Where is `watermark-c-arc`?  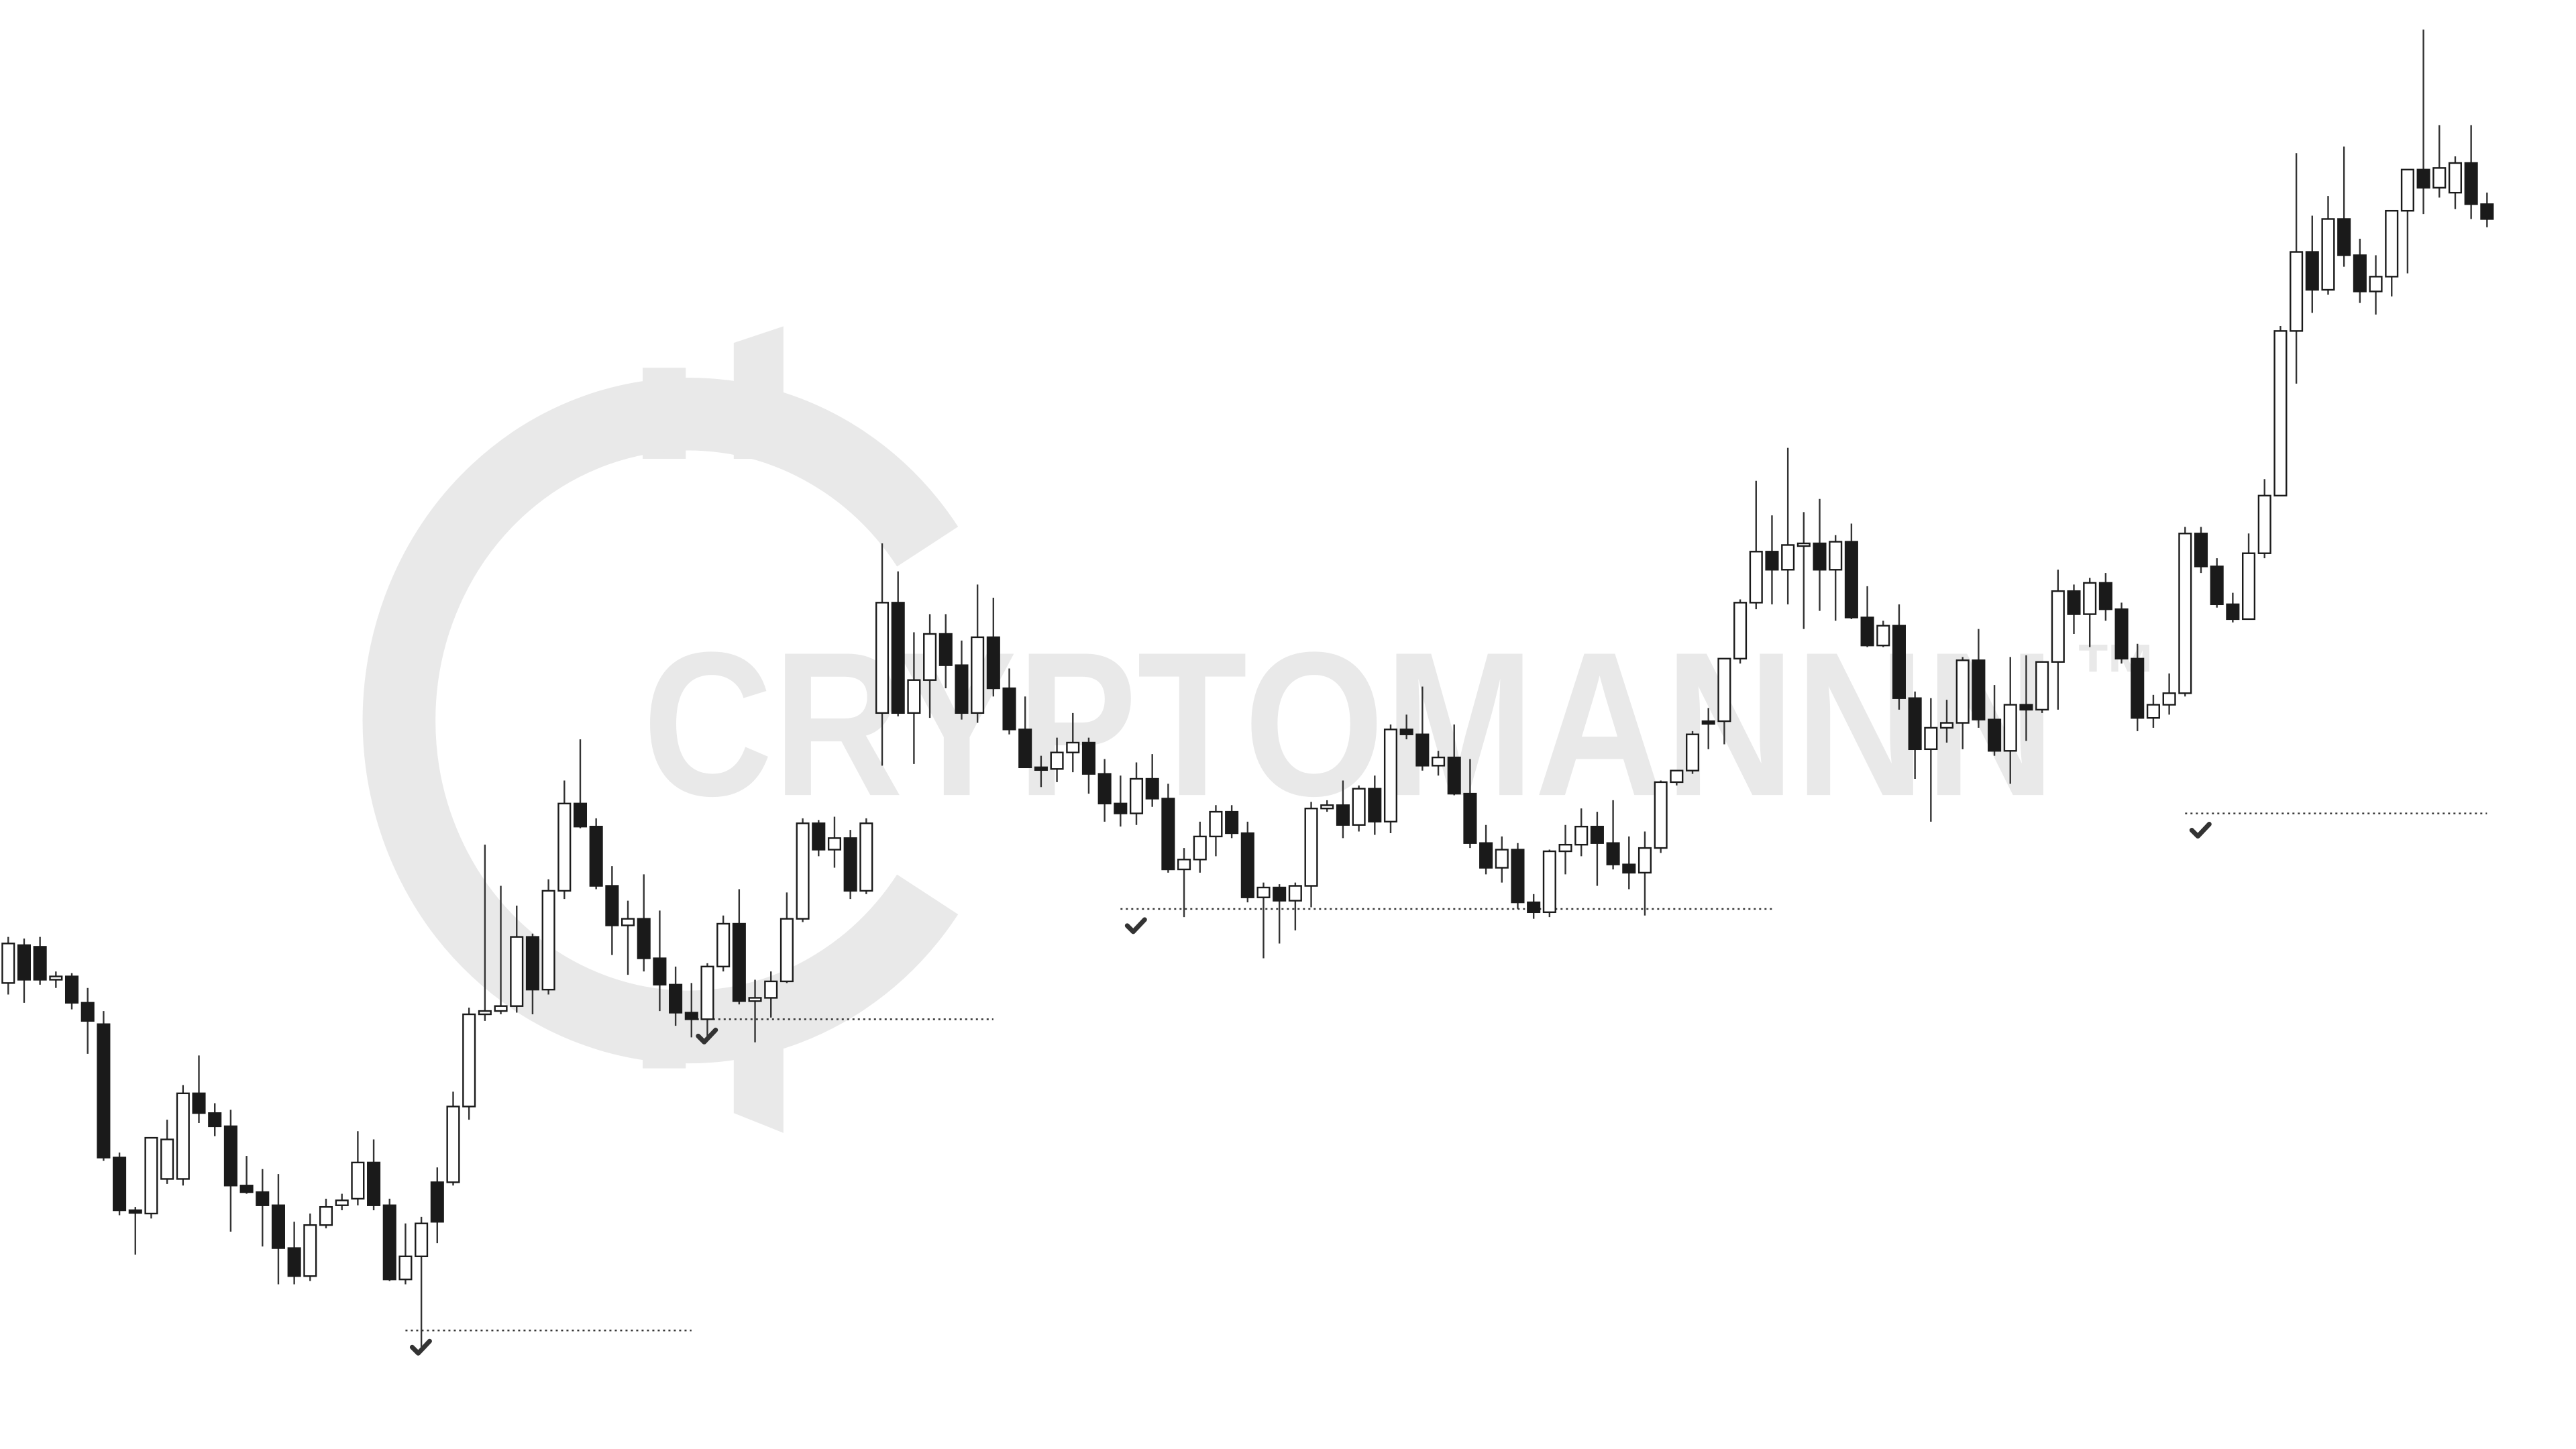
watermark-c-arc is located at coordinates (660, 720).